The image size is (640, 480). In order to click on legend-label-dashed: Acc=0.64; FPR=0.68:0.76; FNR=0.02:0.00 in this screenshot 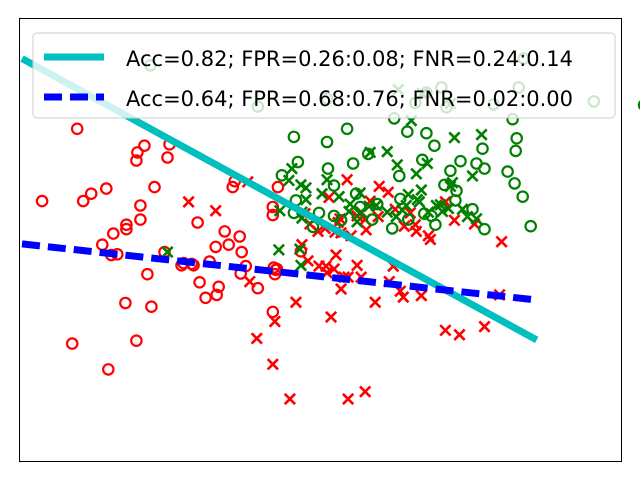, I will do `click(349, 99)`.